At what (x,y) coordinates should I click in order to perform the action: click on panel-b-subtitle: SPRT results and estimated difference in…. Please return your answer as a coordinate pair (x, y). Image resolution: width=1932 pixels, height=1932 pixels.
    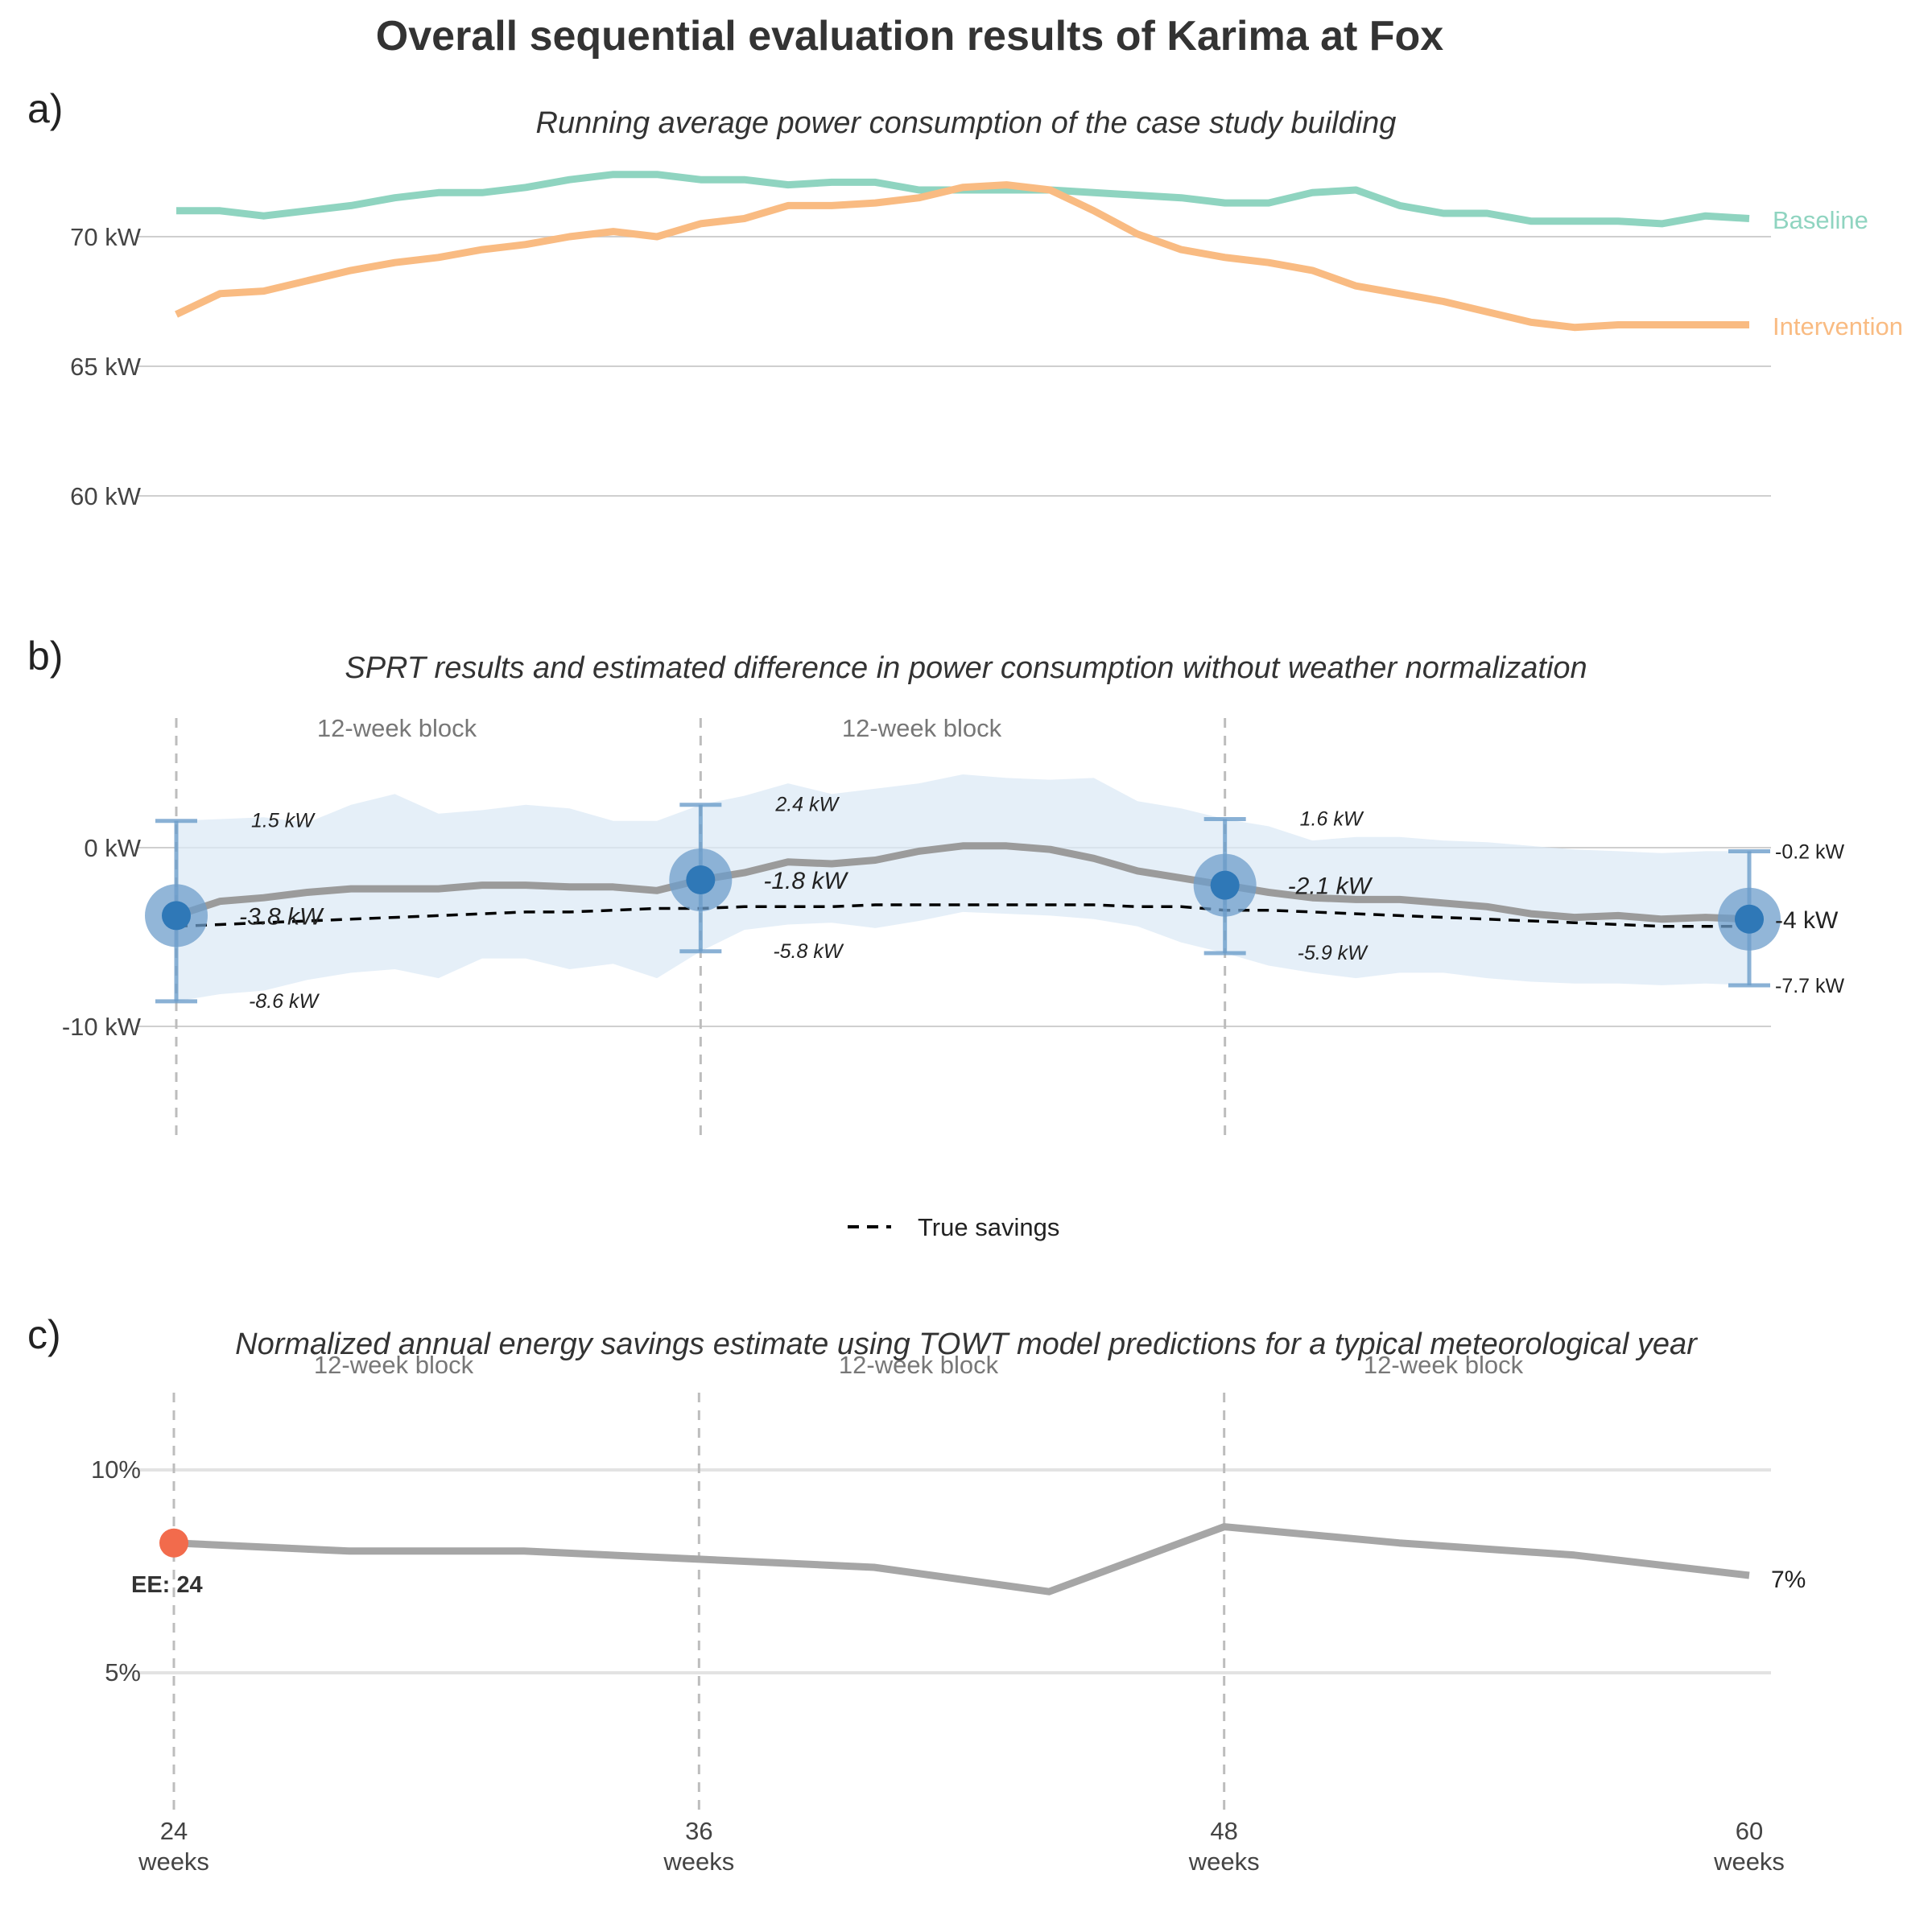
    Looking at the image, I should click on (966, 668).